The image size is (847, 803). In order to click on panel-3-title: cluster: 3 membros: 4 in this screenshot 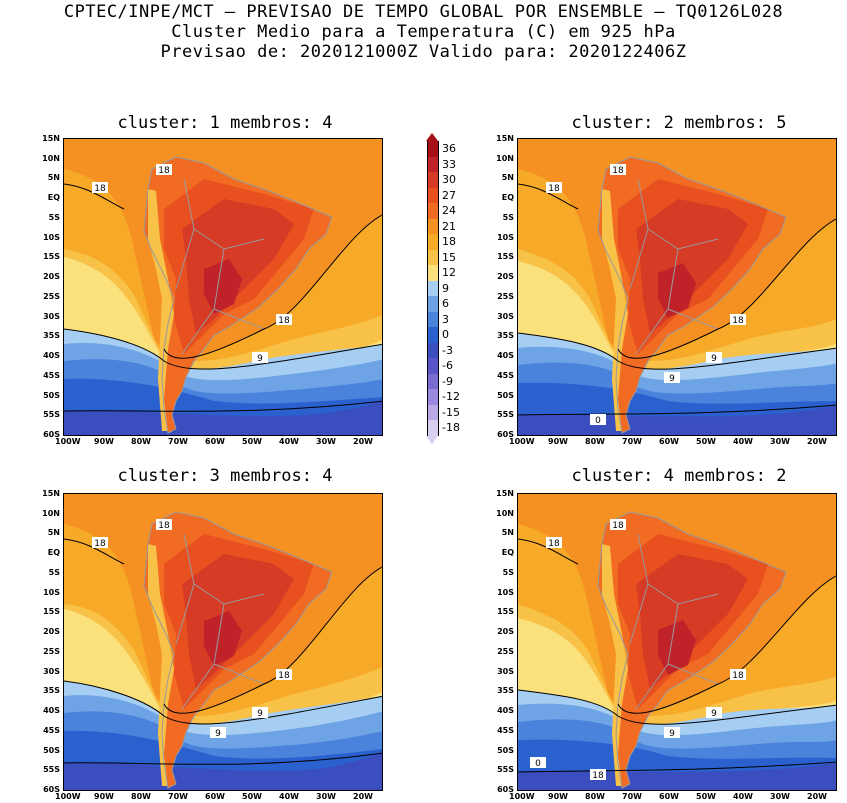, I will do `click(225, 476)`.